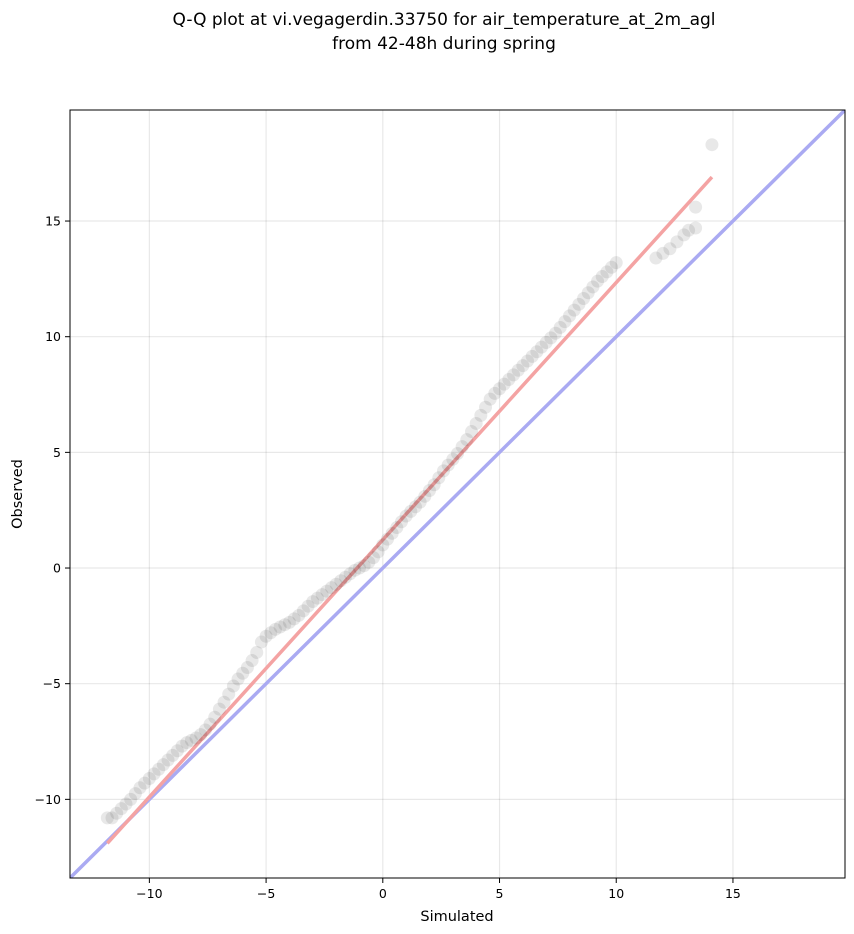  I want to click on y-tick-label: −10, so click(48, 799).